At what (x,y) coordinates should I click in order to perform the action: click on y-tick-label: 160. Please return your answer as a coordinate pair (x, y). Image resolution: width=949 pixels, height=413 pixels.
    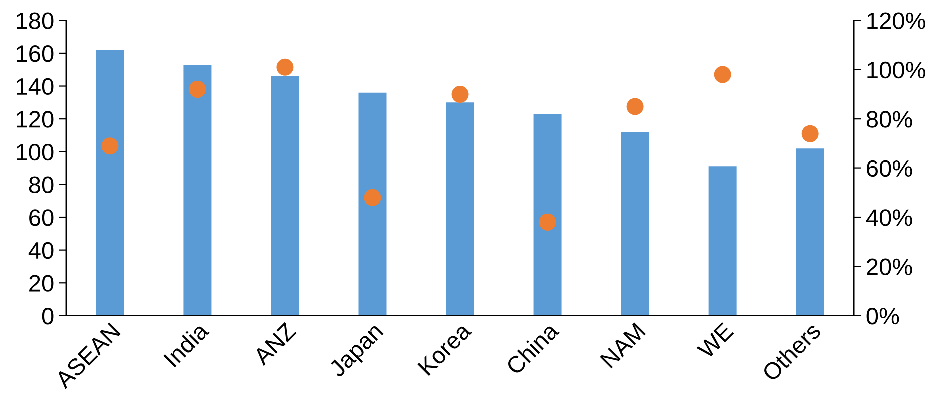
    Looking at the image, I should click on (35, 54).